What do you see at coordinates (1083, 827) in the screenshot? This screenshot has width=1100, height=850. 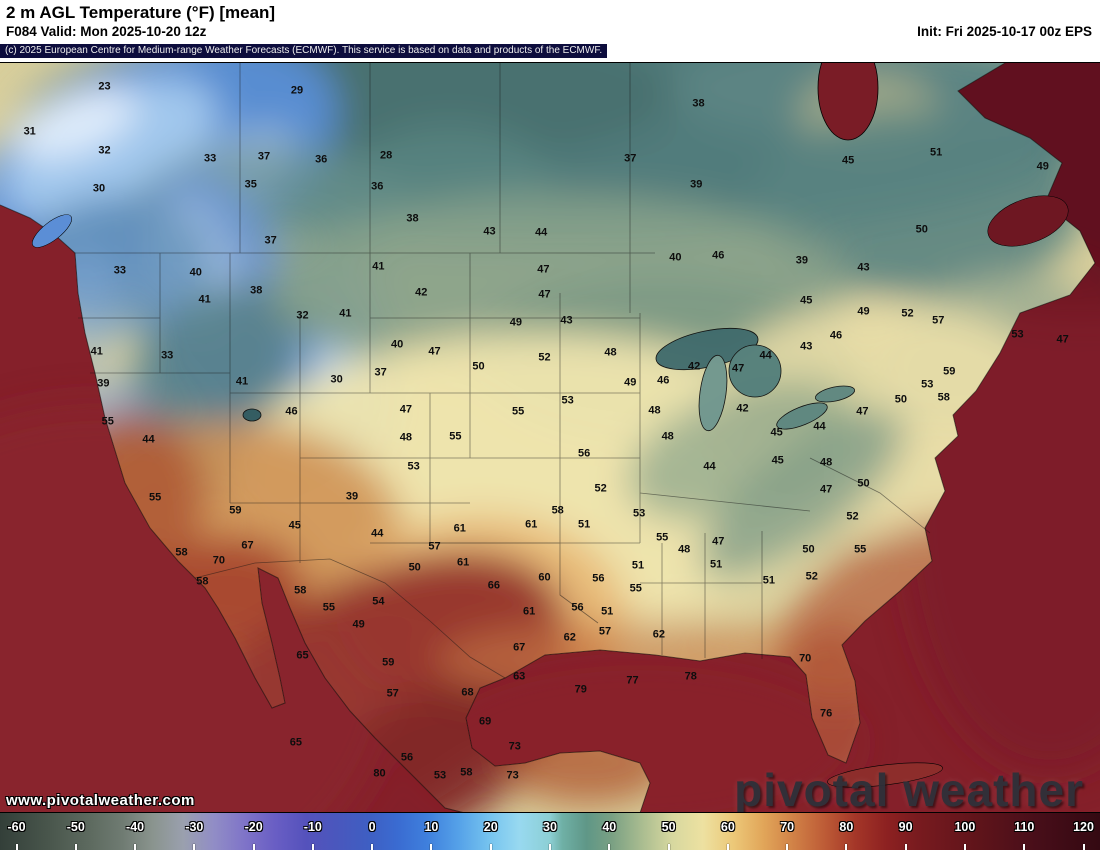 I see `colorbar-tick-label: 120` at bounding box center [1083, 827].